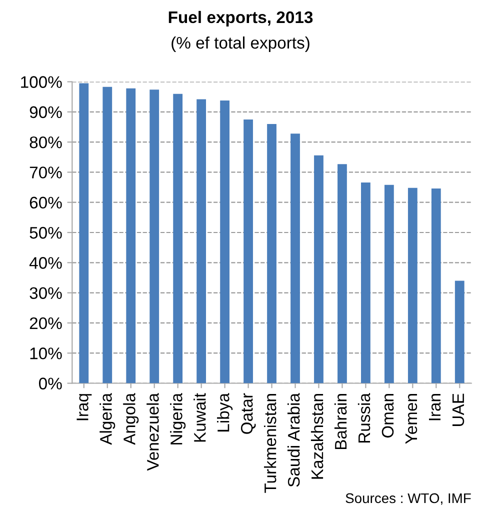 The height and width of the screenshot is (511, 481). I want to click on y-tick-label: 70%, so click(46, 172).